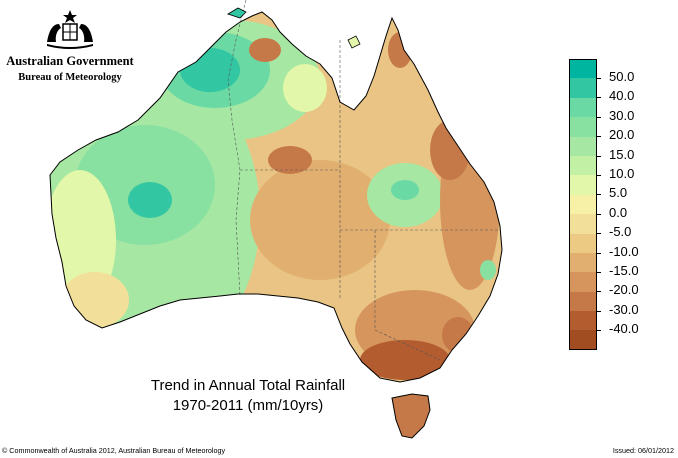 This screenshot has width=678, height=458. I want to click on legend-label: 20.0, so click(622, 135).